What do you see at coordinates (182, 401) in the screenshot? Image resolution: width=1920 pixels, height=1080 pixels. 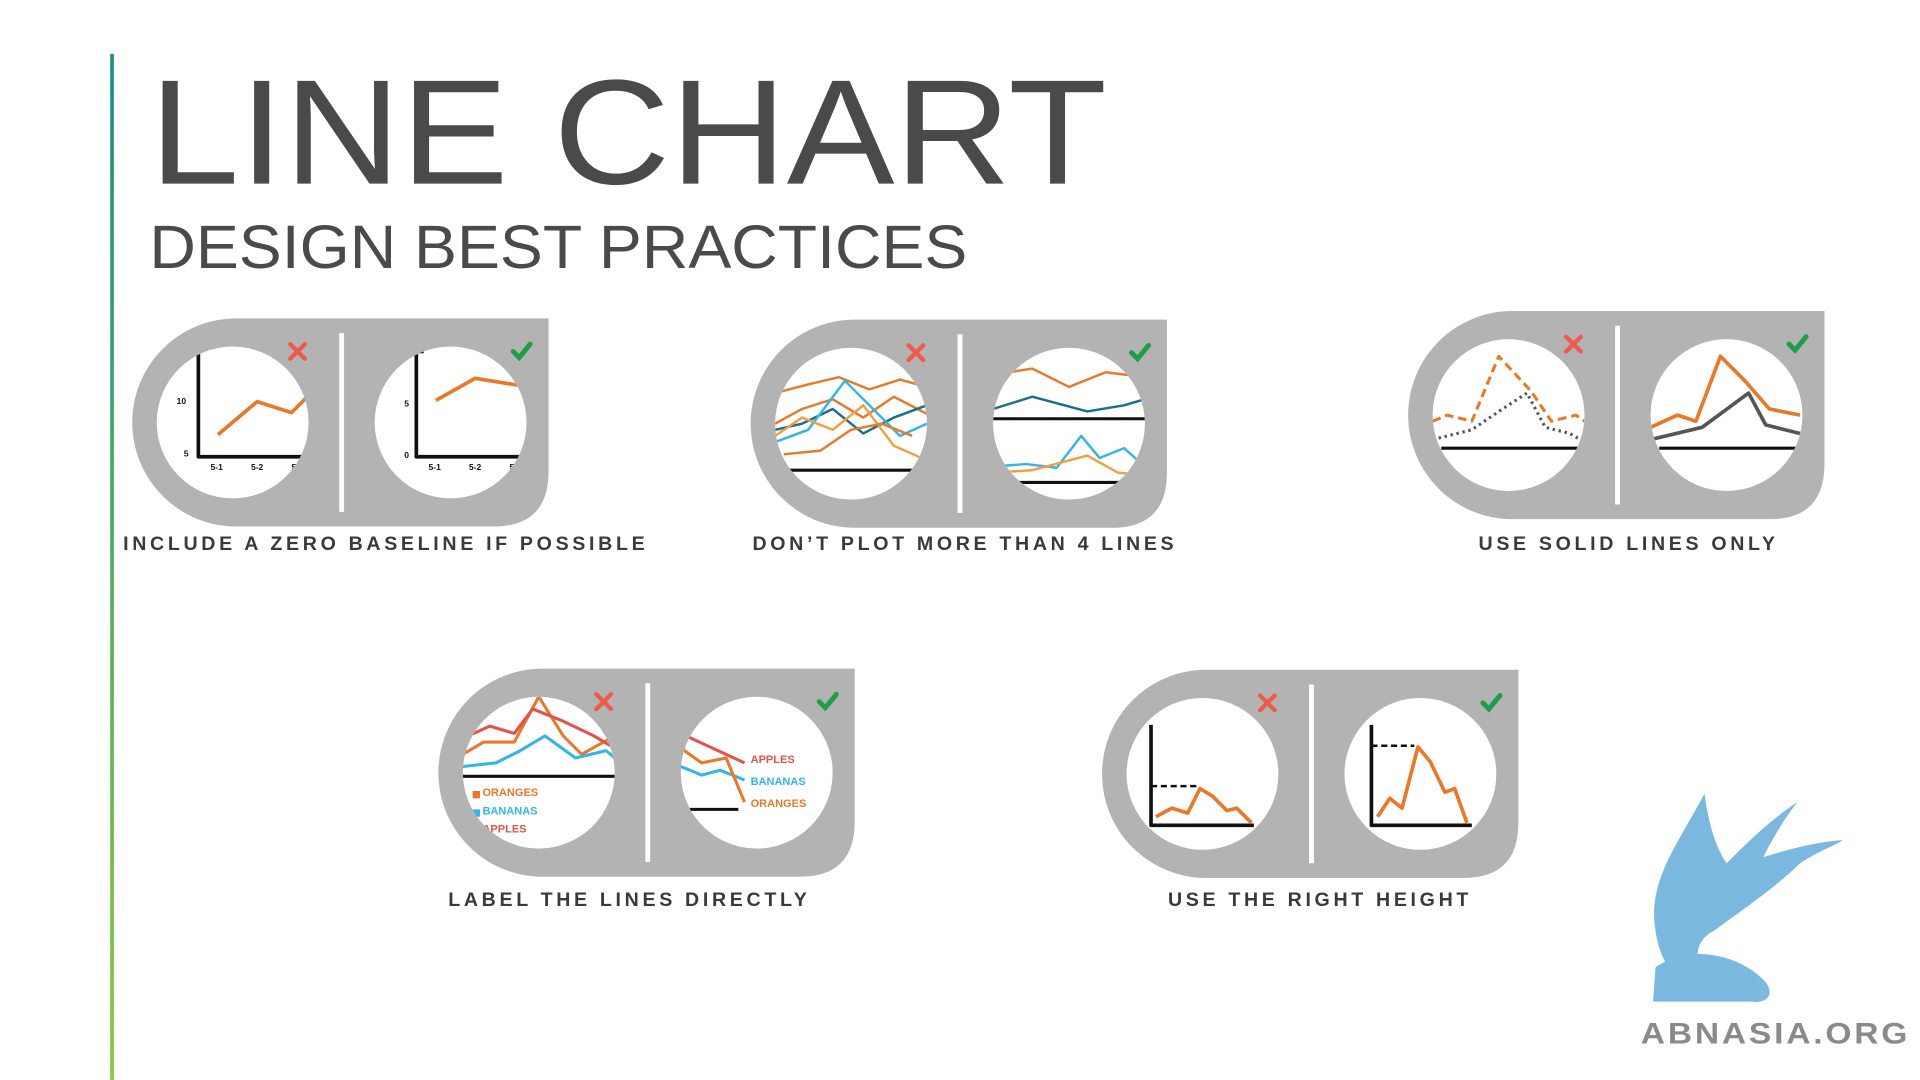 I see `icon-label: 10` at bounding box center [182, 401].